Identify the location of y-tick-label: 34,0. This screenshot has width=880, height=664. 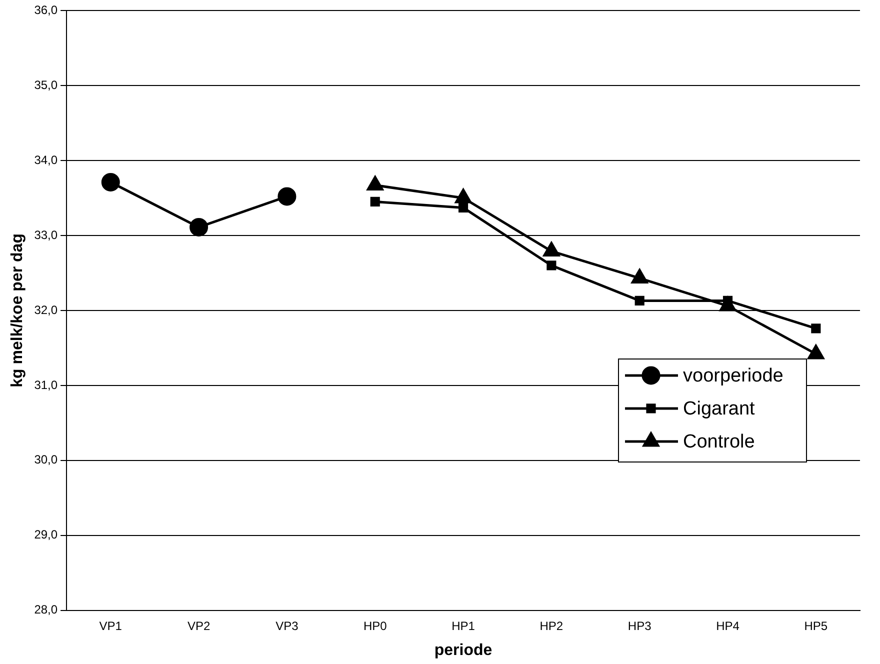
(46, 159).